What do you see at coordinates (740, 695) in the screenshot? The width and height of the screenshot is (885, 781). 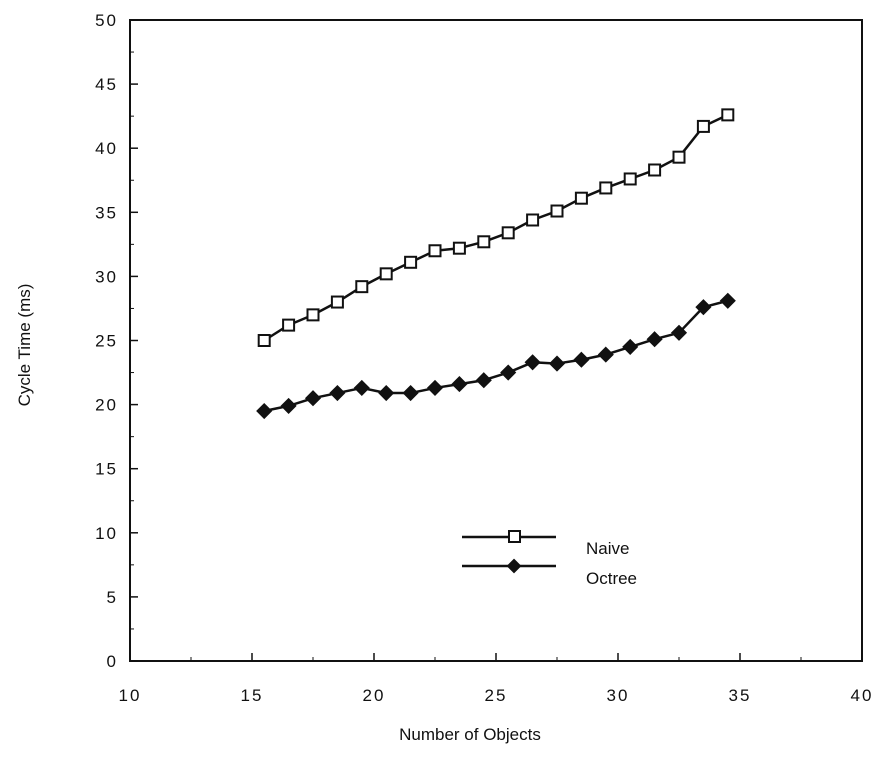 I see `x-tick-label: 35` at bounding box center [740, 695].